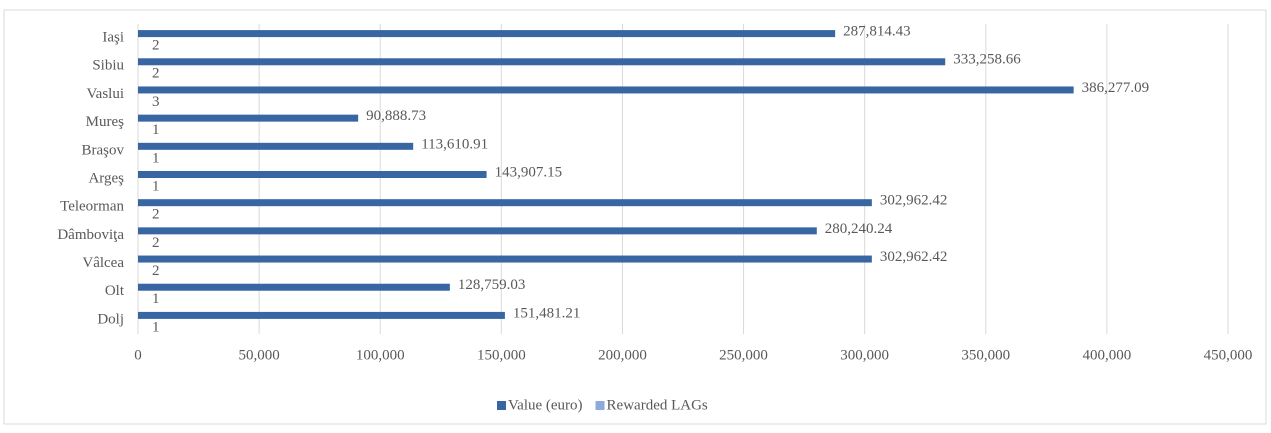 This screenshot has width=1271, height=433. What do you see at coordinates (864, 355) in the screenshot?
I see `x-tick-label: 300,000` at bounding box center [864, 355].